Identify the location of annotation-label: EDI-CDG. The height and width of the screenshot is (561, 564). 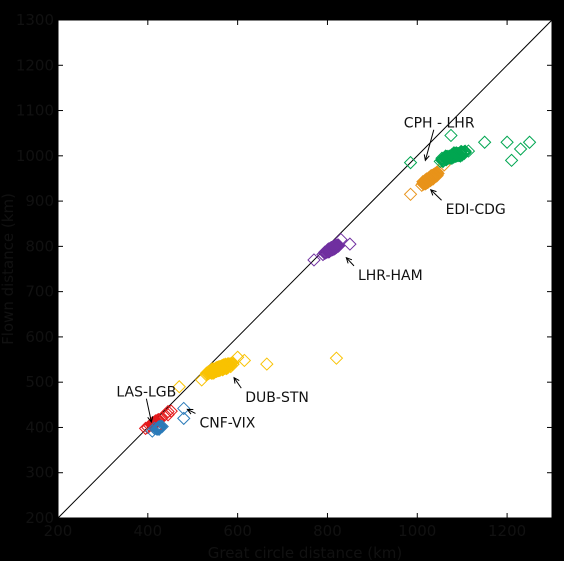
(476, 210).